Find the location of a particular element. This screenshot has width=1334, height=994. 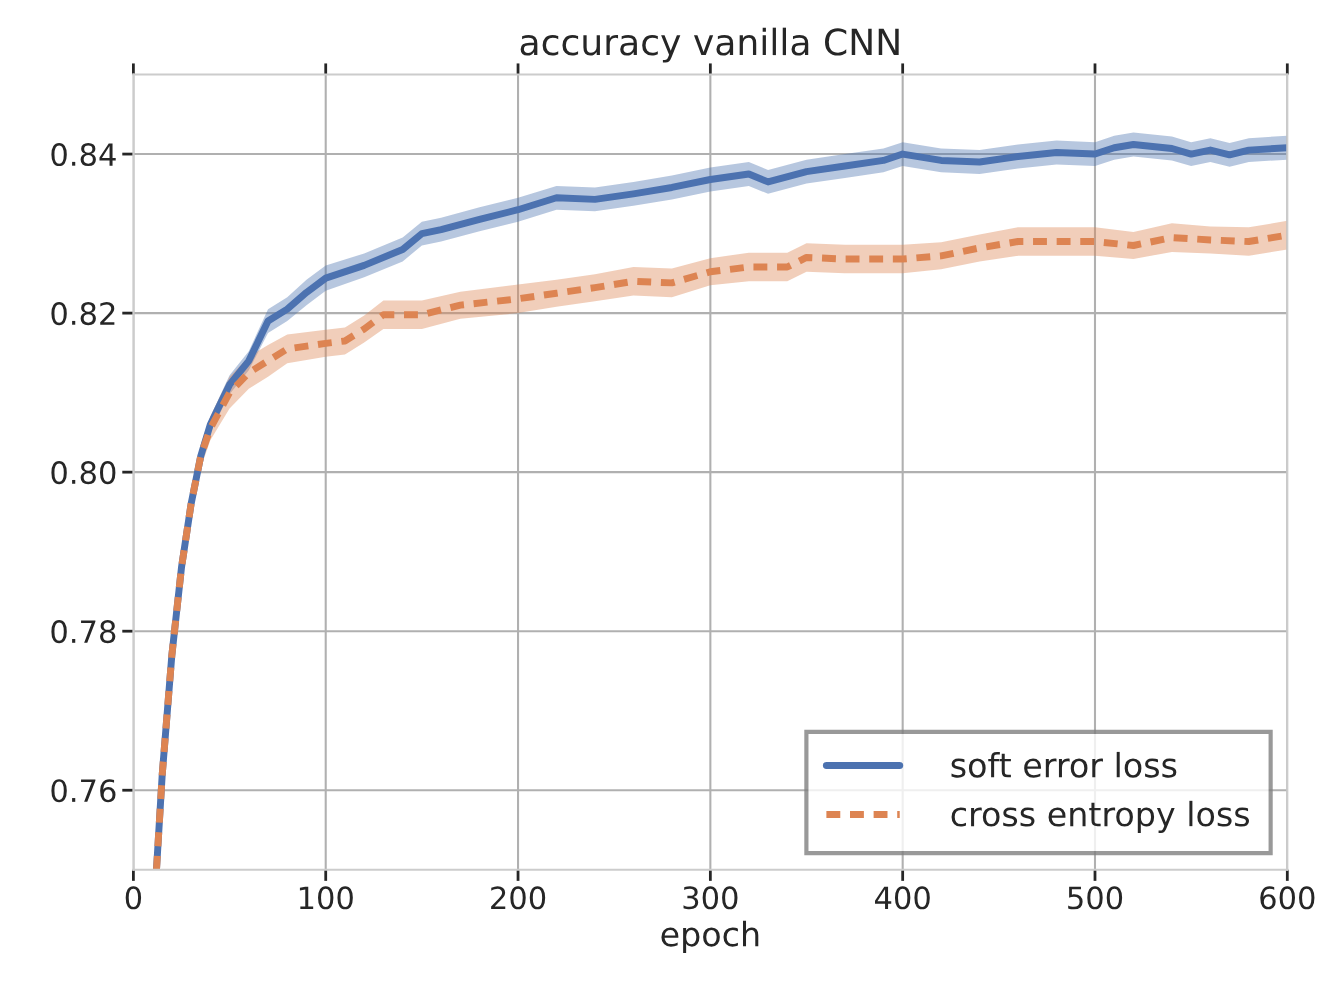

x-tick-label: 300 is located at coordinates (710, 898).